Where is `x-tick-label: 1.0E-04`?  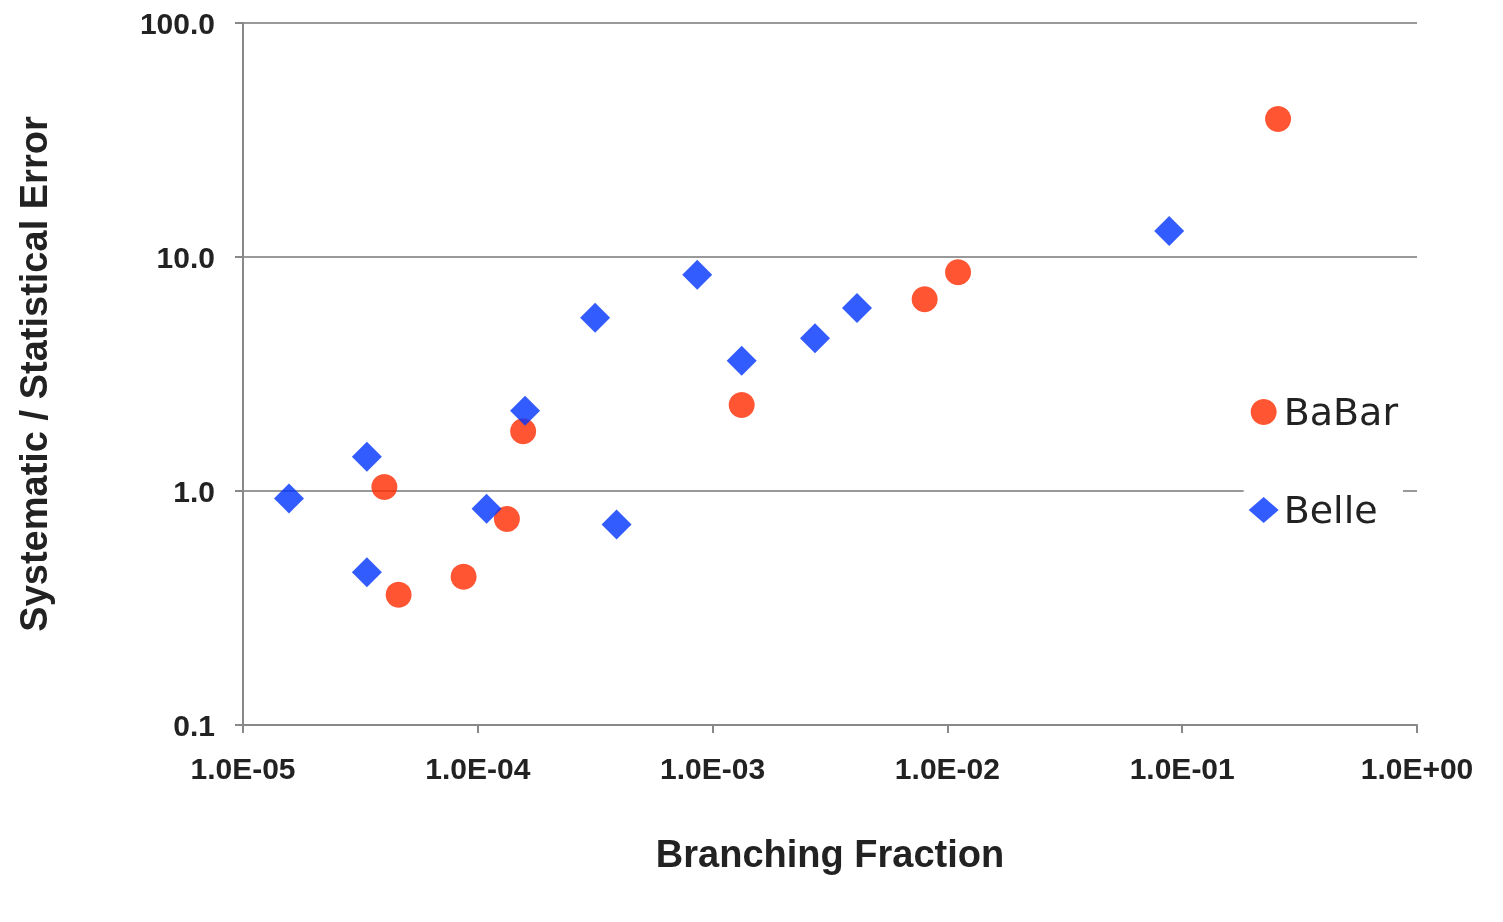
x-tick-label: 1.0E-04 is located at coordinates (478, 768).